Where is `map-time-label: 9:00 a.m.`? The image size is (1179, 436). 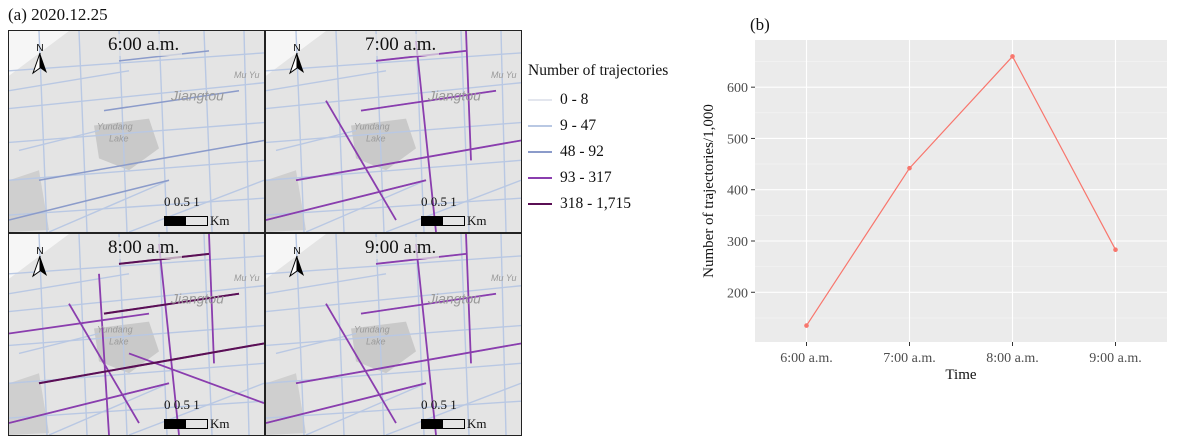
map-time-label: 9:00 a.m. is located at coordinates (401, 248).